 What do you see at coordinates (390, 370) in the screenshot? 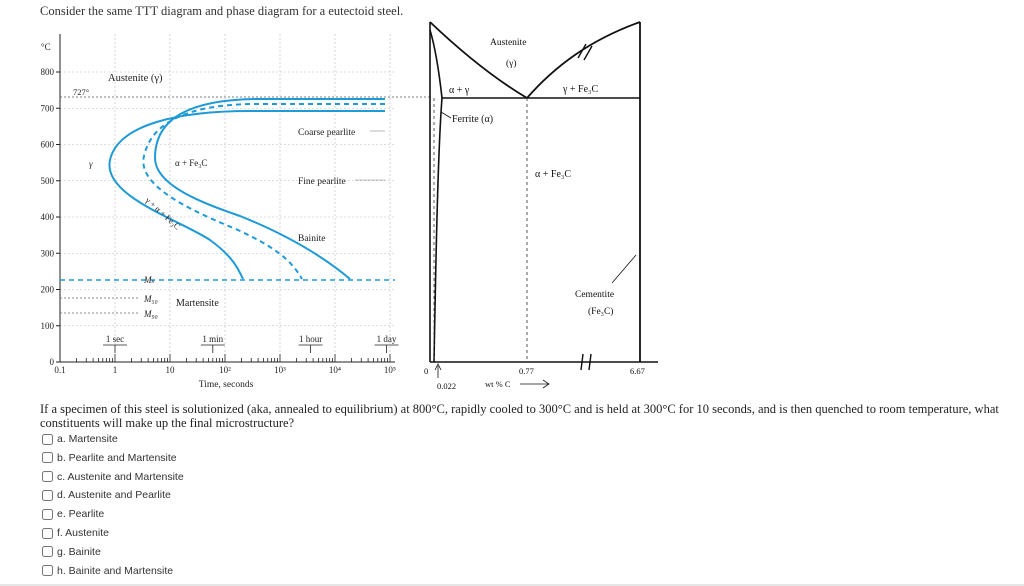
I see `ttt-x-tick-label: 10⁵` at bounding box center [390, 370].